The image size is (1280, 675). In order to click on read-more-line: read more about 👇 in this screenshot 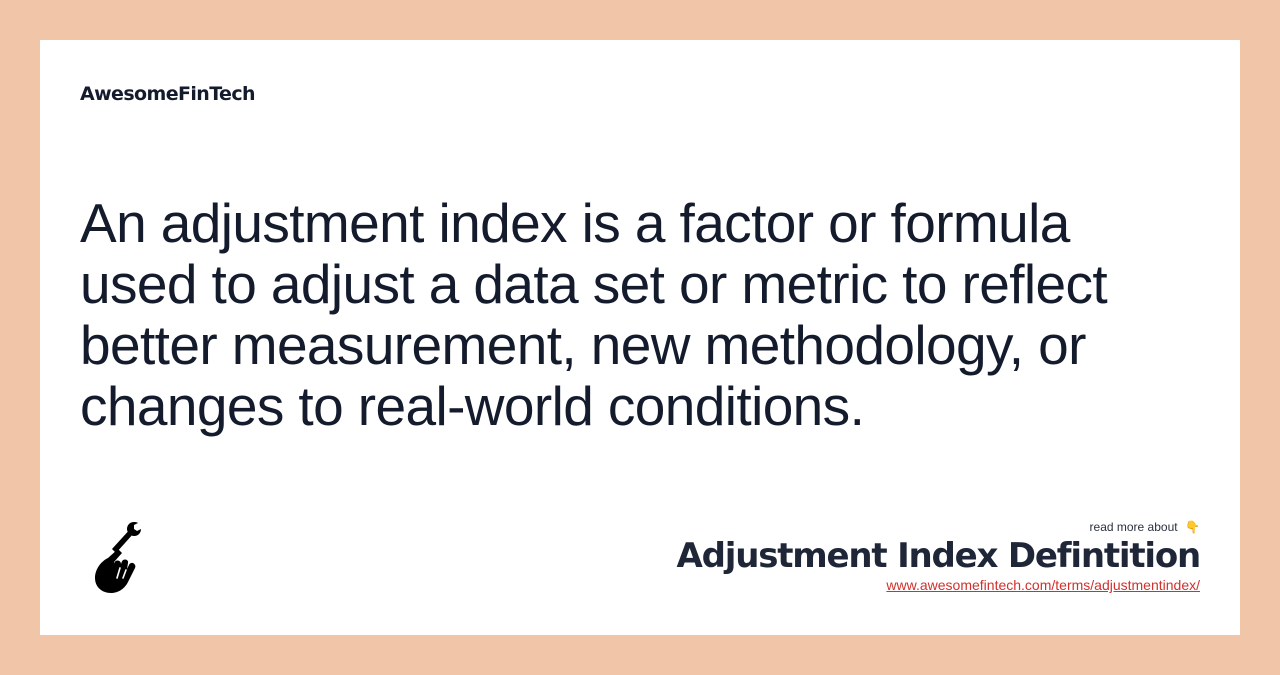, I will do `click(1145, 527)`.